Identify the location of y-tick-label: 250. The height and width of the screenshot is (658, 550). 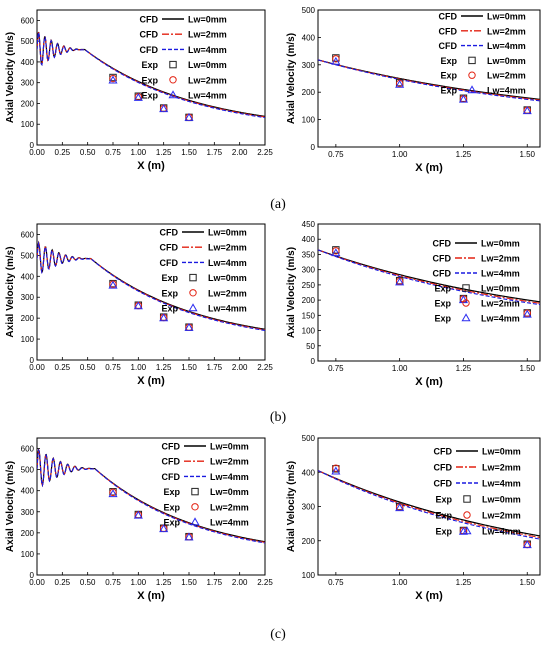
(309, 285).